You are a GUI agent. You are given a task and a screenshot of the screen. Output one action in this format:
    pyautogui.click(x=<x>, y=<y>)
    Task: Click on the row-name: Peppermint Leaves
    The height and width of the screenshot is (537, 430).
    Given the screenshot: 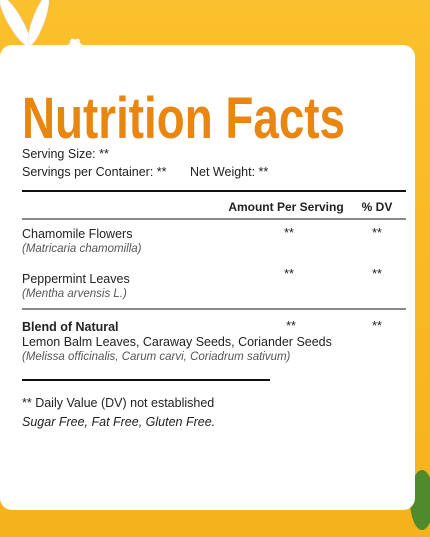 What is the action you would take?
    pyautogui.click(x=76, y=279)
    